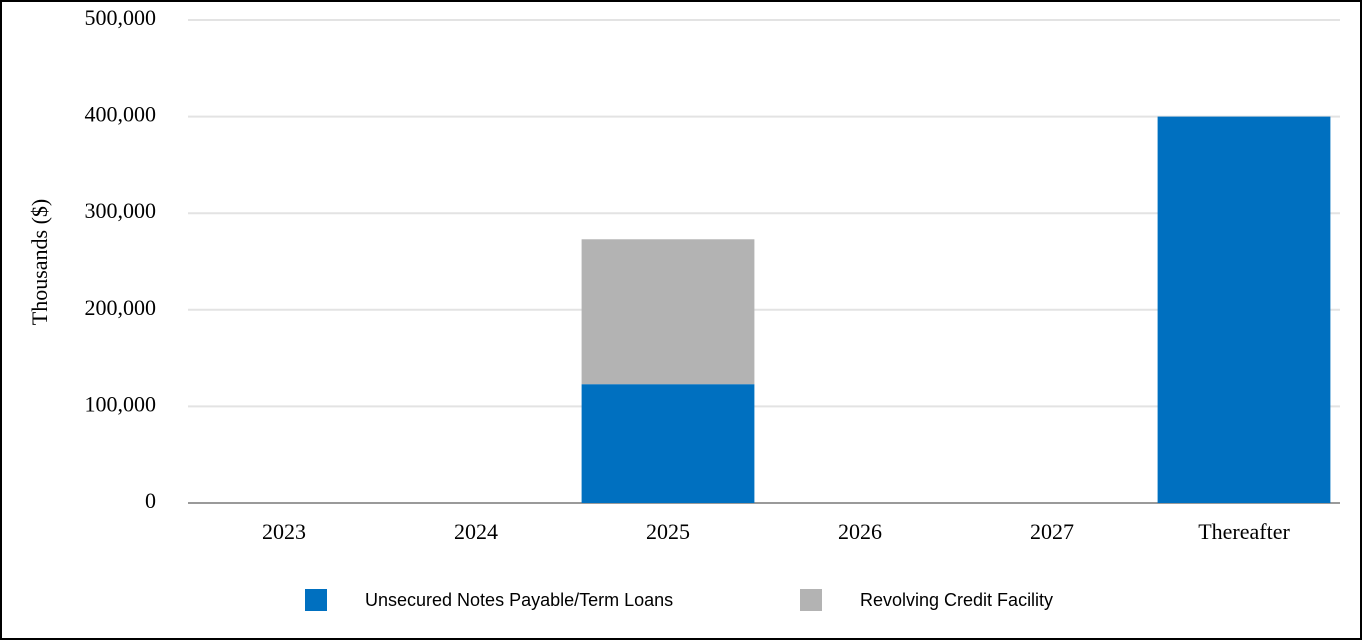 This screenshot has width=1362, height=640. I want to click on y-tick-label: 300,000, so click(121, 210).